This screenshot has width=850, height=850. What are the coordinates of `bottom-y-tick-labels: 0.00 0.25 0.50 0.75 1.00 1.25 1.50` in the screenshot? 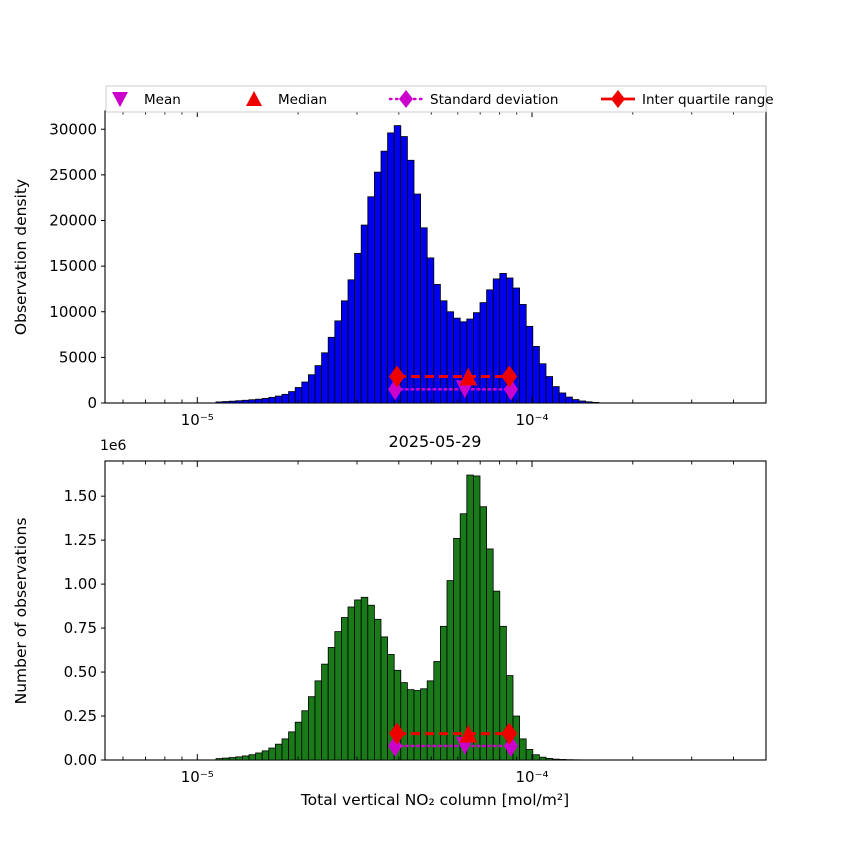 It's located at (80, 628).